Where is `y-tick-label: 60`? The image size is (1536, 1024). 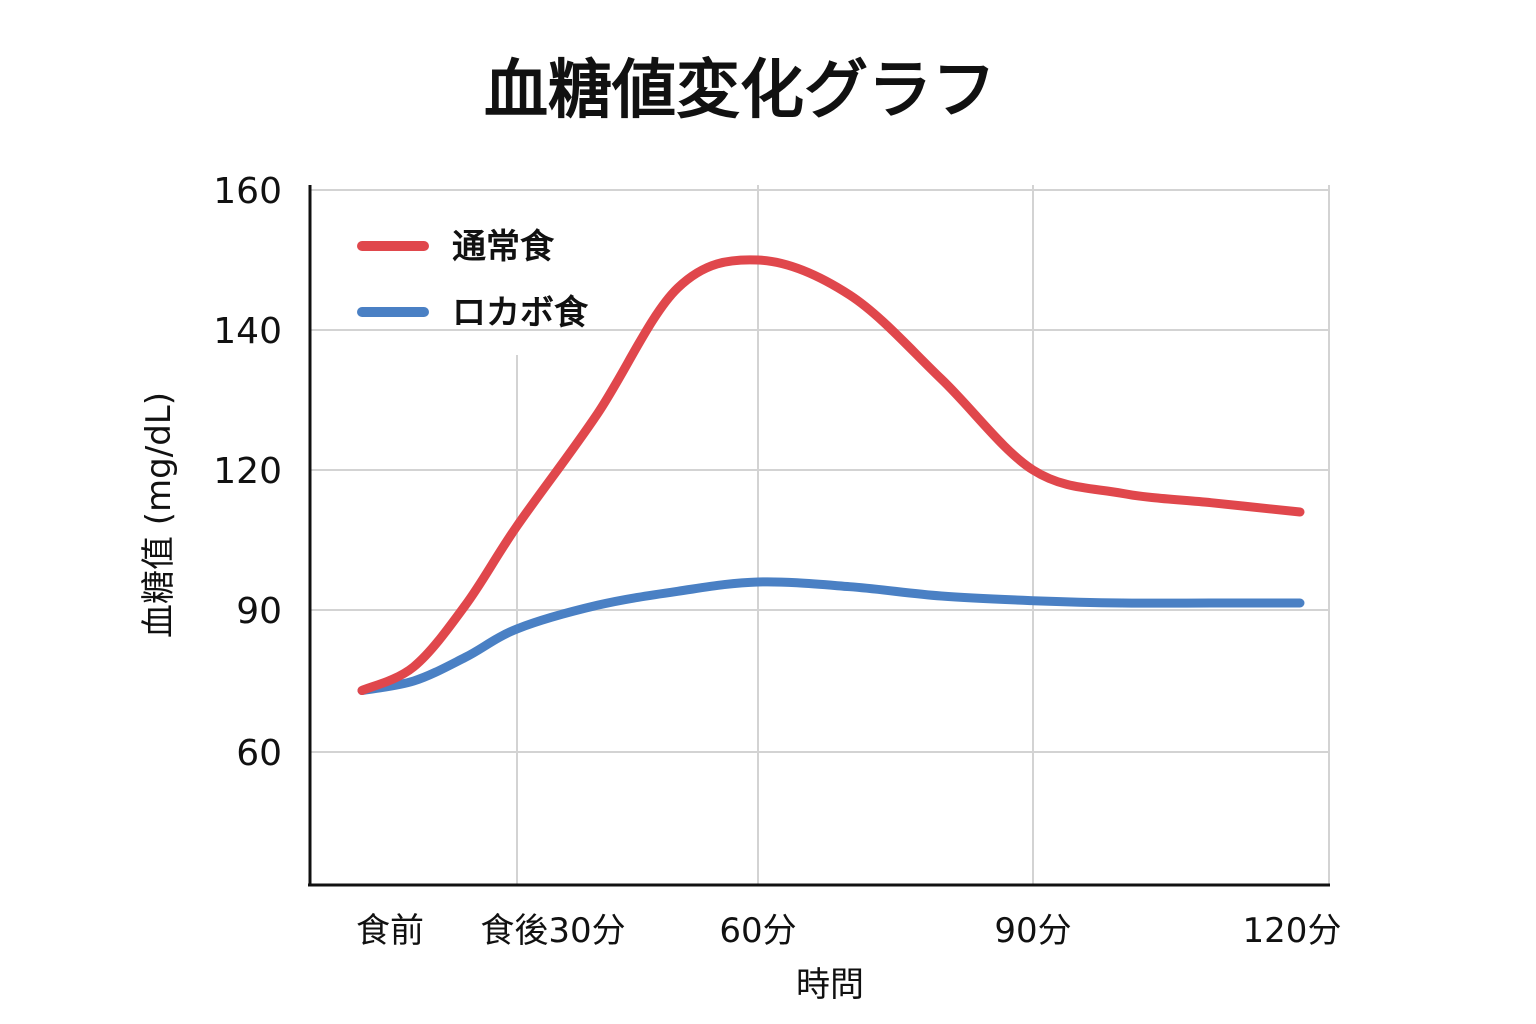
y-tick-label: 60 is located at coordinates (259, 753).